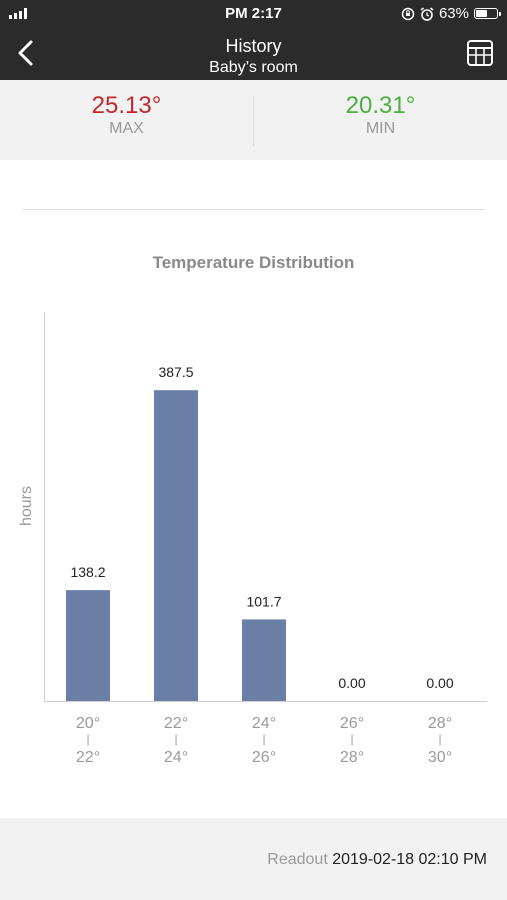 This screenshot has height=900, width=507. Describe the element at coordinates (126, 105) in the screenshot. I see `max-temperature-value: 25.13°` at that location.